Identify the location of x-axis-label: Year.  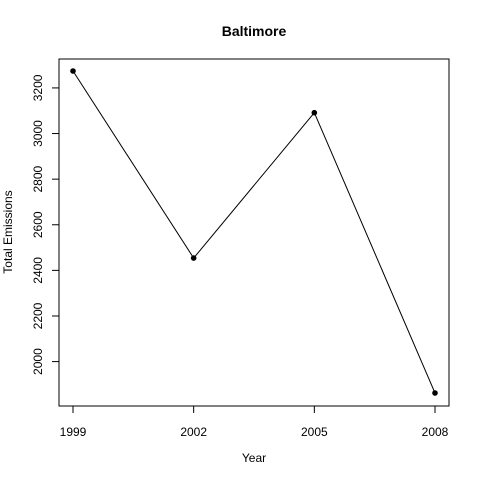
(254, 458).